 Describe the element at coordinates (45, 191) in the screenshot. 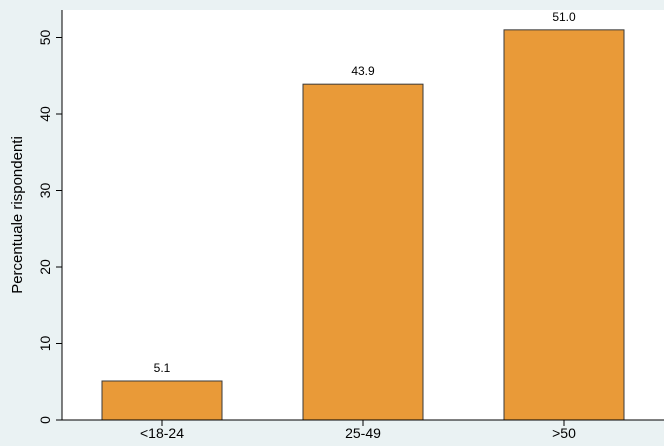

I see `y-tick-label: 30` at that location.